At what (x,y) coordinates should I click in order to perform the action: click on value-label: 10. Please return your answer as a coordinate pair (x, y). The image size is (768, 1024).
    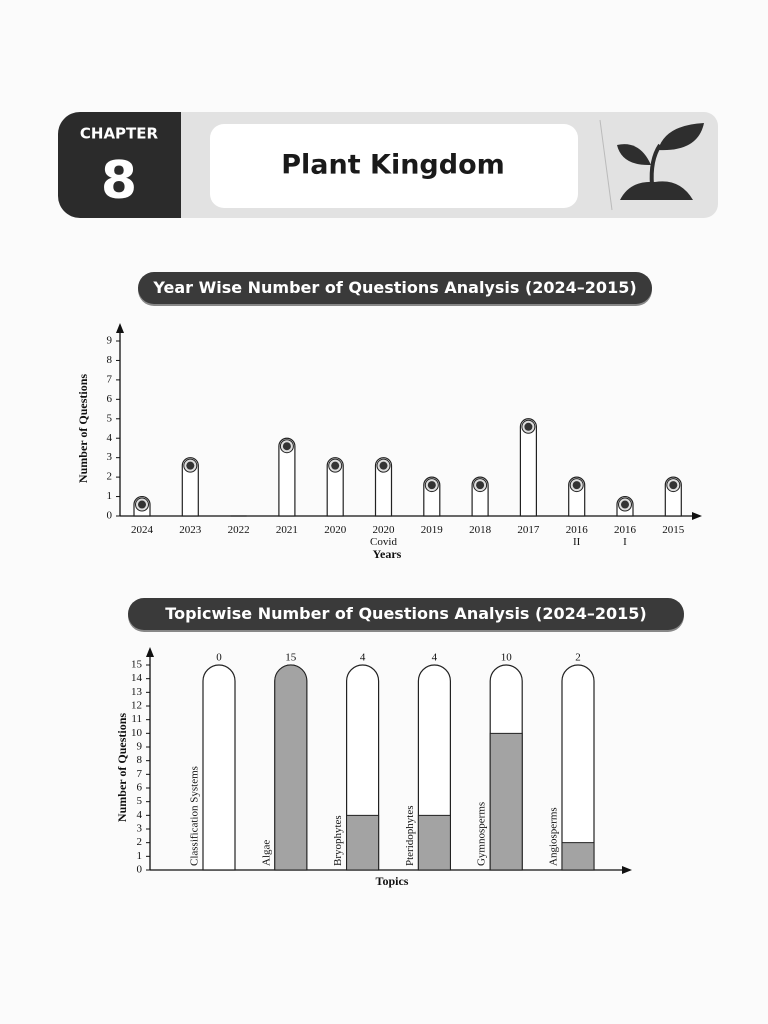
    Looking at the image, I should click on (507, 658).